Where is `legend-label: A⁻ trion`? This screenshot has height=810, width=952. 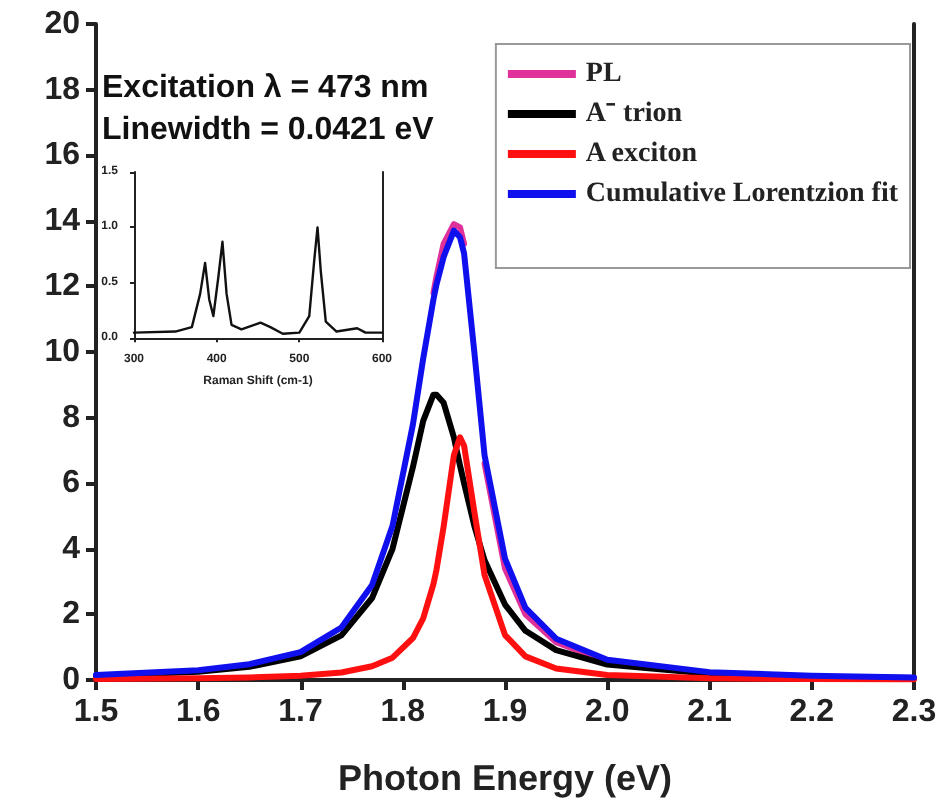
legend-label: A⁻ trion is located at coordinates (634, 114).